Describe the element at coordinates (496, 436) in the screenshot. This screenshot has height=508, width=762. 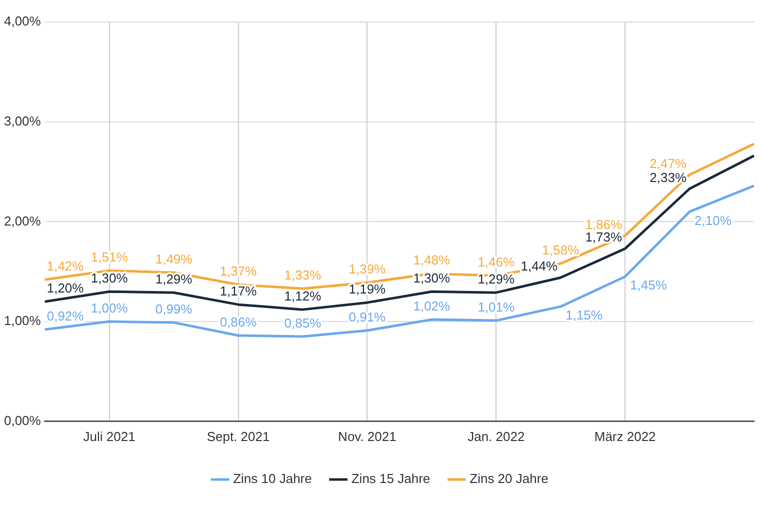
I see `x-tick-label: Jan. 2022` at that location.